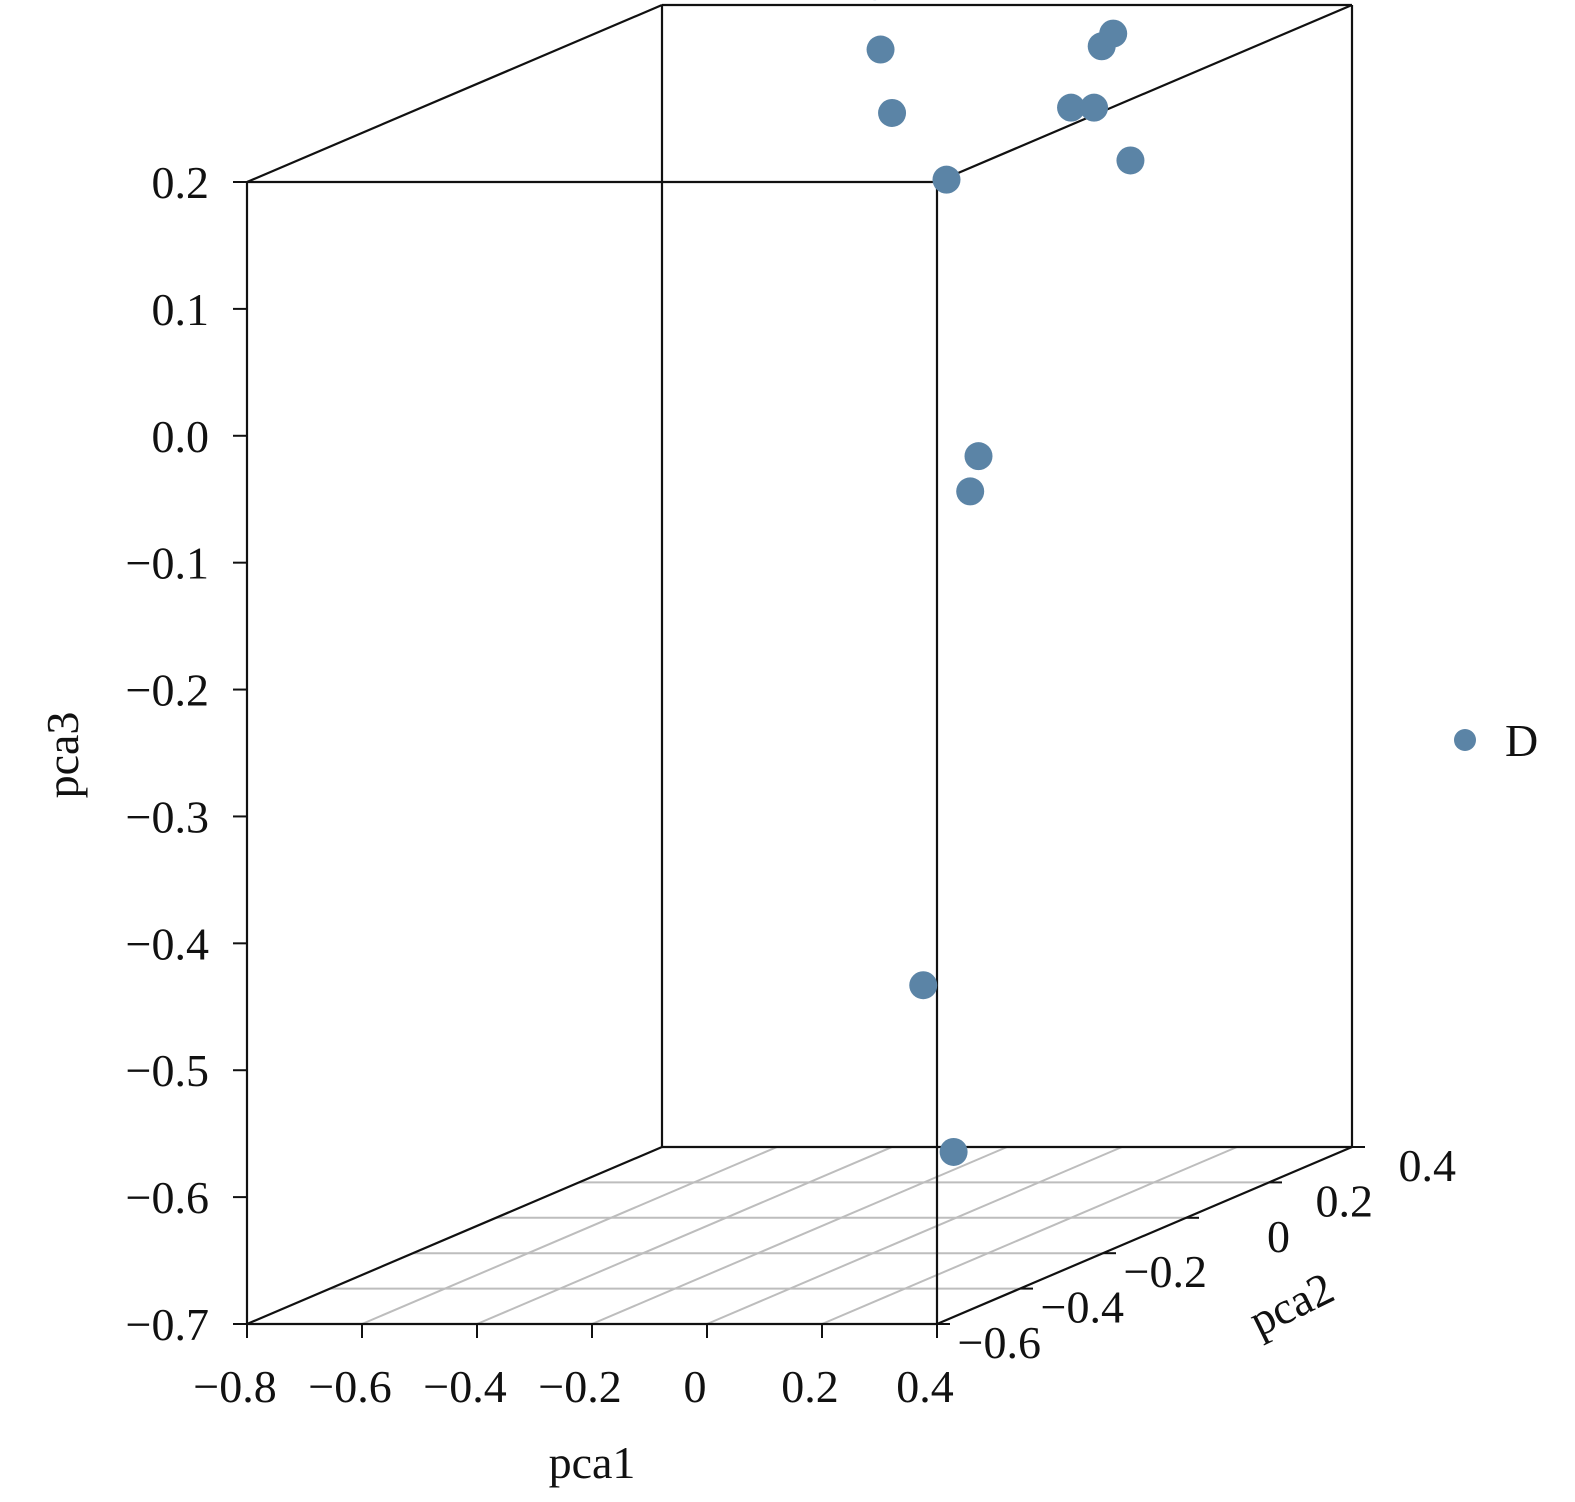  Describe the element at coordinates (167, 690) in the screenshot. I see `z-tick-label: −0.2` at that location.